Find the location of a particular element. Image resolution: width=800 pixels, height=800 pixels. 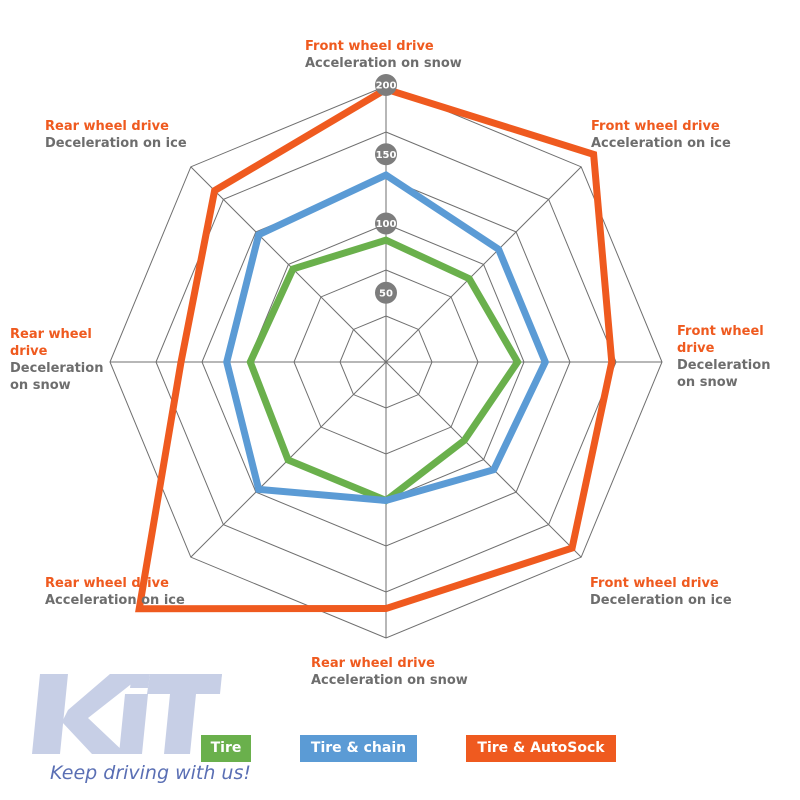

tick-label: 50 is located at coordinates (386, 293).